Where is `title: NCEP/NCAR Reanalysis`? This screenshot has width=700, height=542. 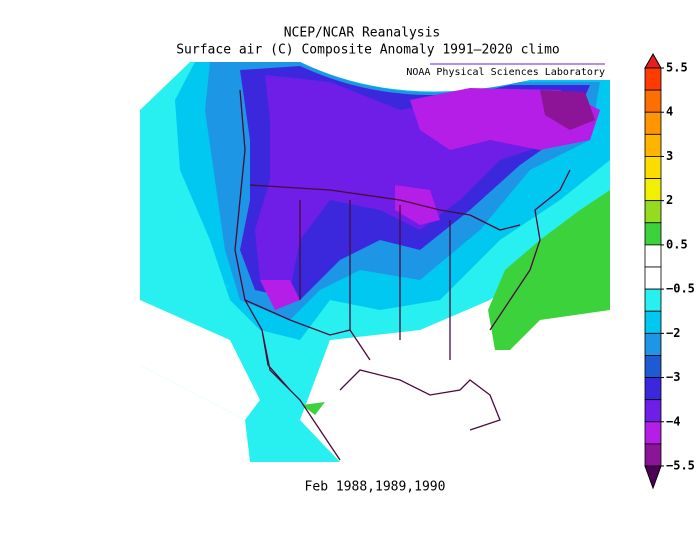 title: NCEP/NCAR Reanalysis is located at coordinates (362, 33).